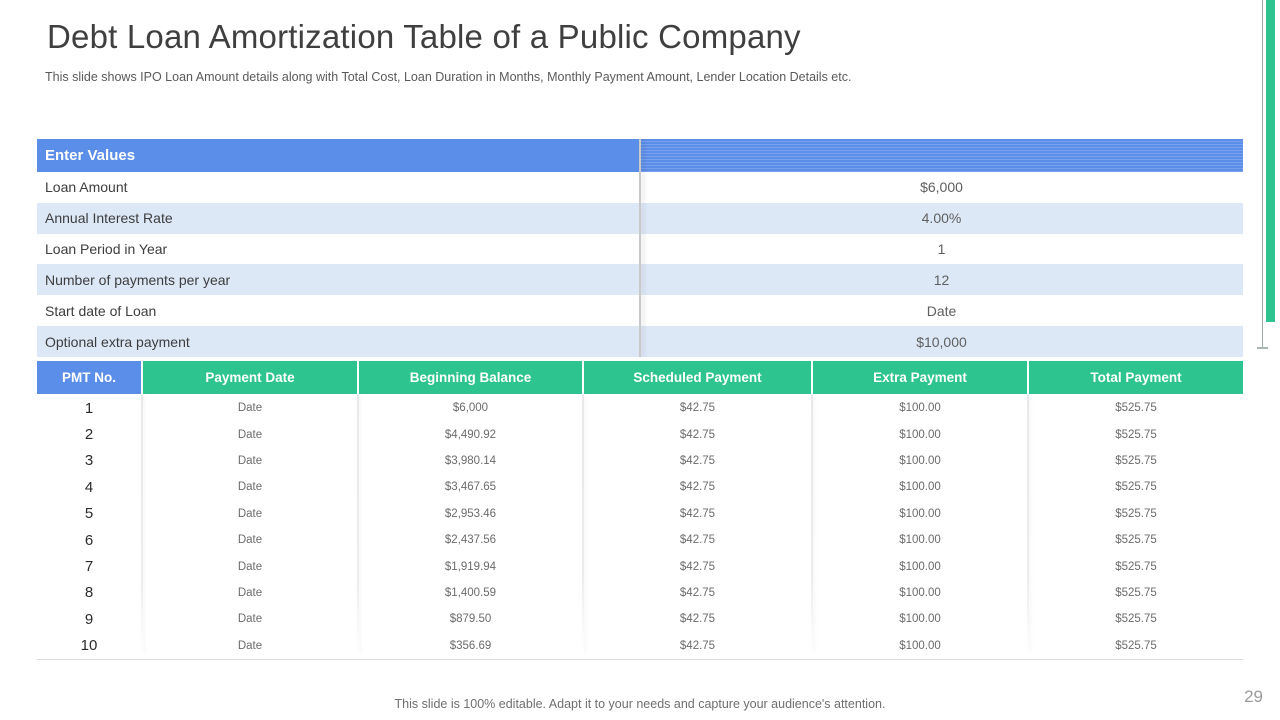 The image size is (1280, 720). What do you see at coordinates (1270, 161) in the screenshot?
I see `decorative-green-bar` at bounding box center [1270, 161].